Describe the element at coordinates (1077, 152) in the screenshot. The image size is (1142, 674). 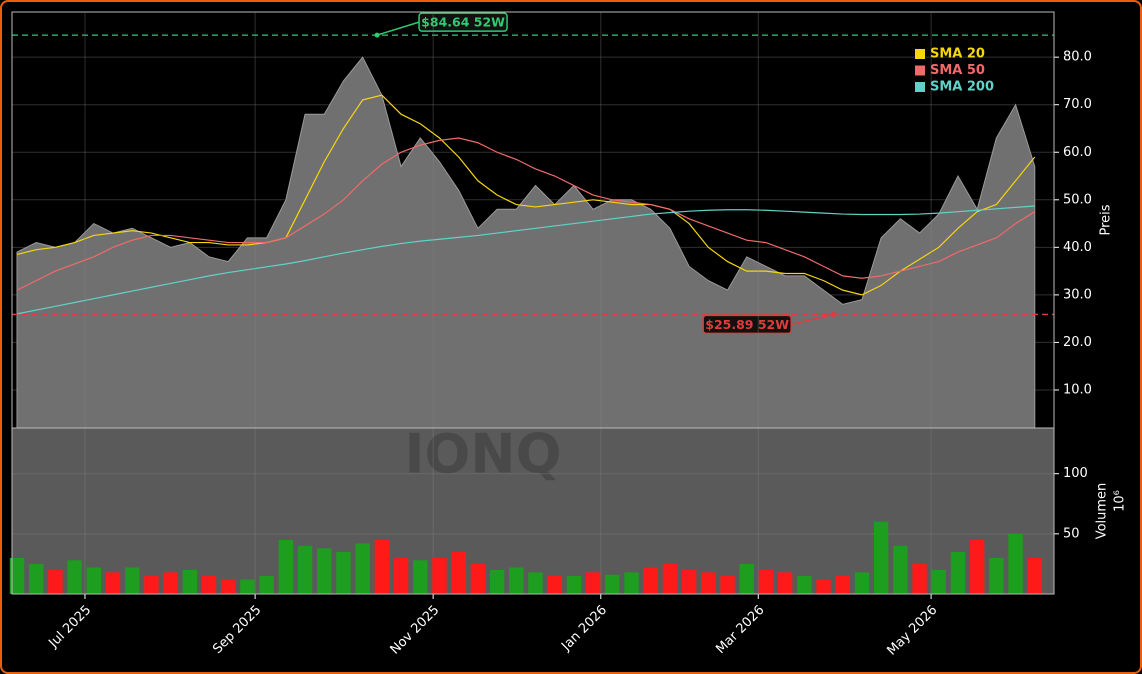
I see `y-tick-label: 60.0` at that location.